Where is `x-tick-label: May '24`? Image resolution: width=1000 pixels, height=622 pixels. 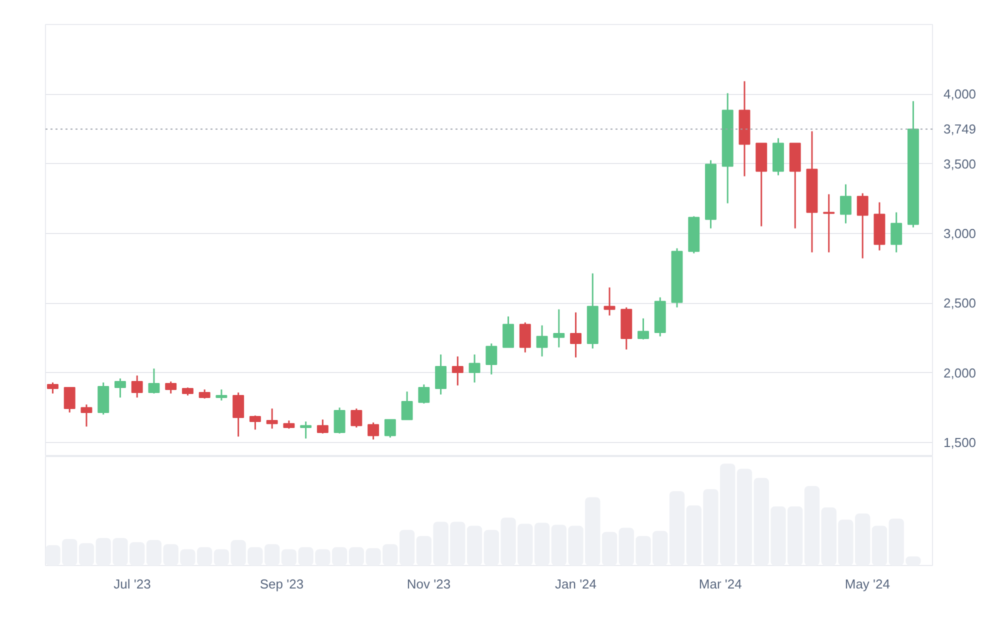
x-tick-label: May '24 is located at coordinates (867, 584).